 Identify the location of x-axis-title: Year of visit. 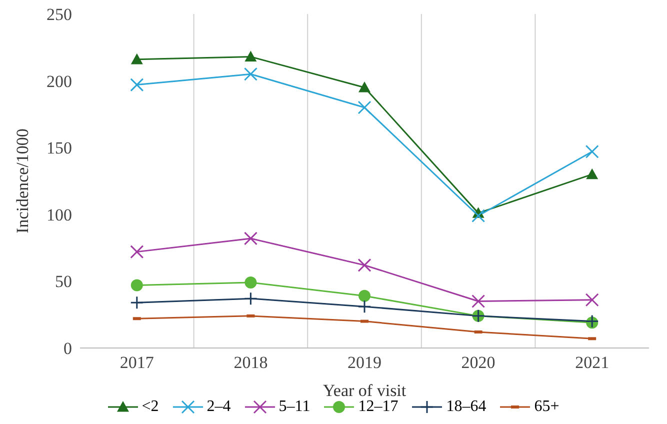
(364, 390).